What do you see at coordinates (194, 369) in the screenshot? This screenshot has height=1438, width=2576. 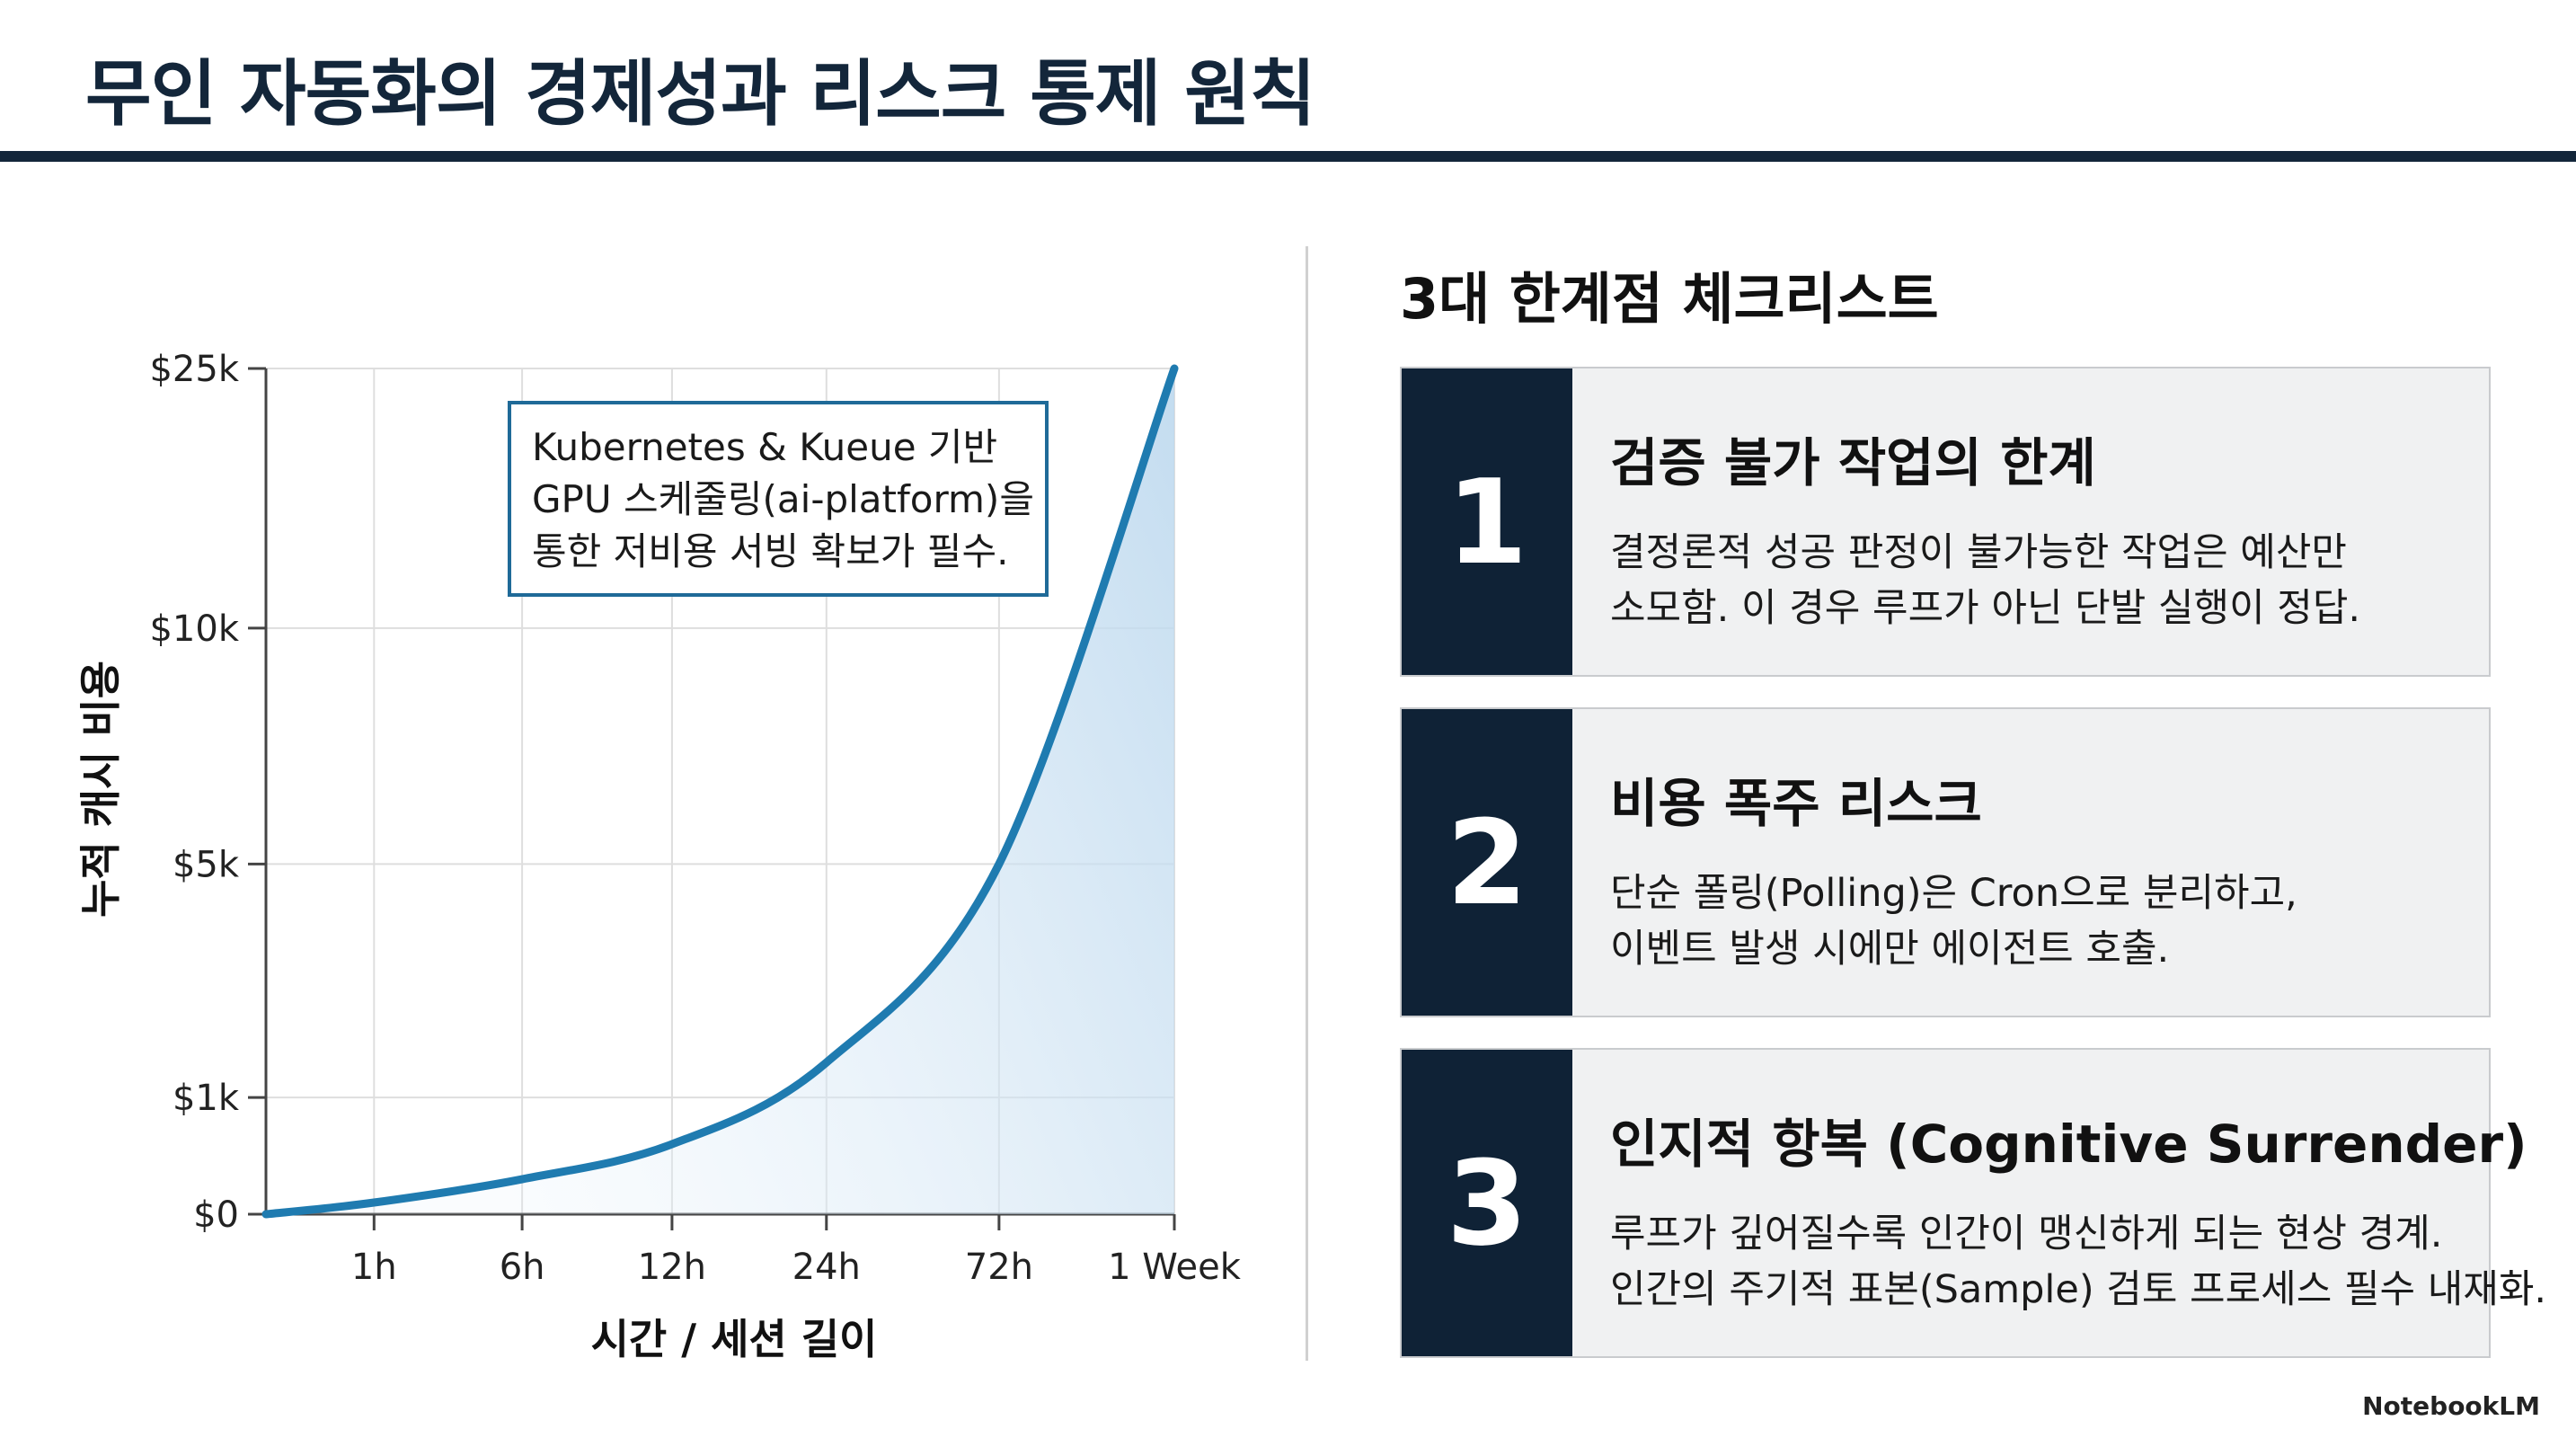 I see `y-tick-label: $25k` at bounding box center [194, 369].